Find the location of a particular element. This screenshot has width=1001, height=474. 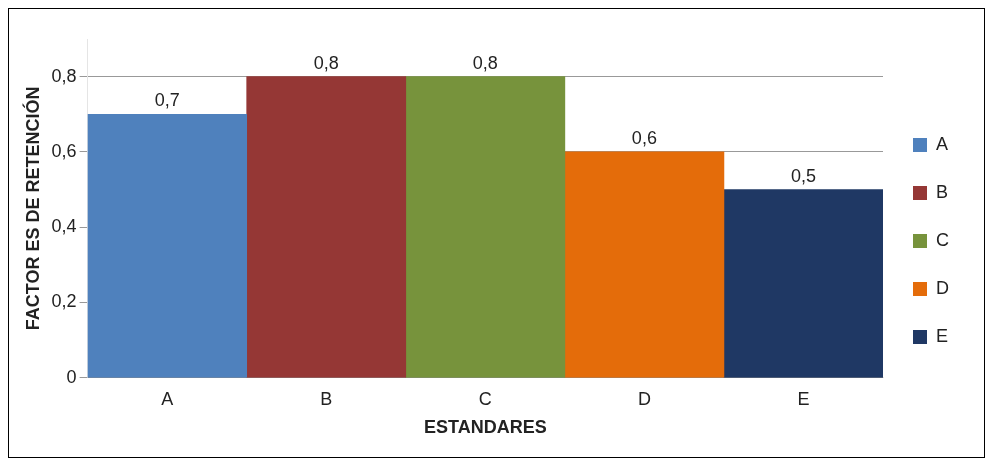

data-label: 0,7 is located at coordinates (167, 100).